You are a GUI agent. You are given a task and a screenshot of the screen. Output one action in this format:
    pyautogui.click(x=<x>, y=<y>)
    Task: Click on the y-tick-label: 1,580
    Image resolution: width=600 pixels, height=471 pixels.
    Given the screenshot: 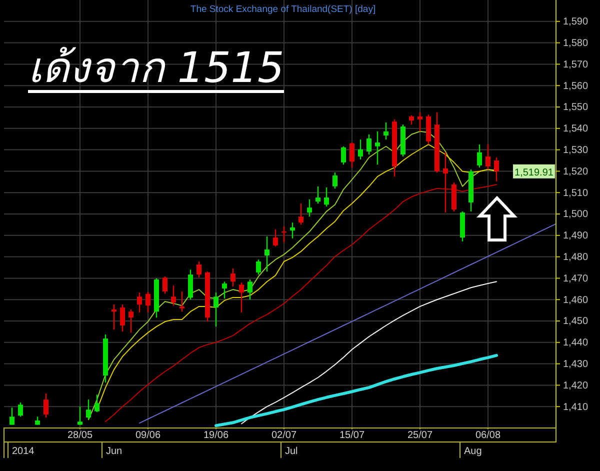 What is the action you would take?
    pyautogui.click(x=575, y=43)
    